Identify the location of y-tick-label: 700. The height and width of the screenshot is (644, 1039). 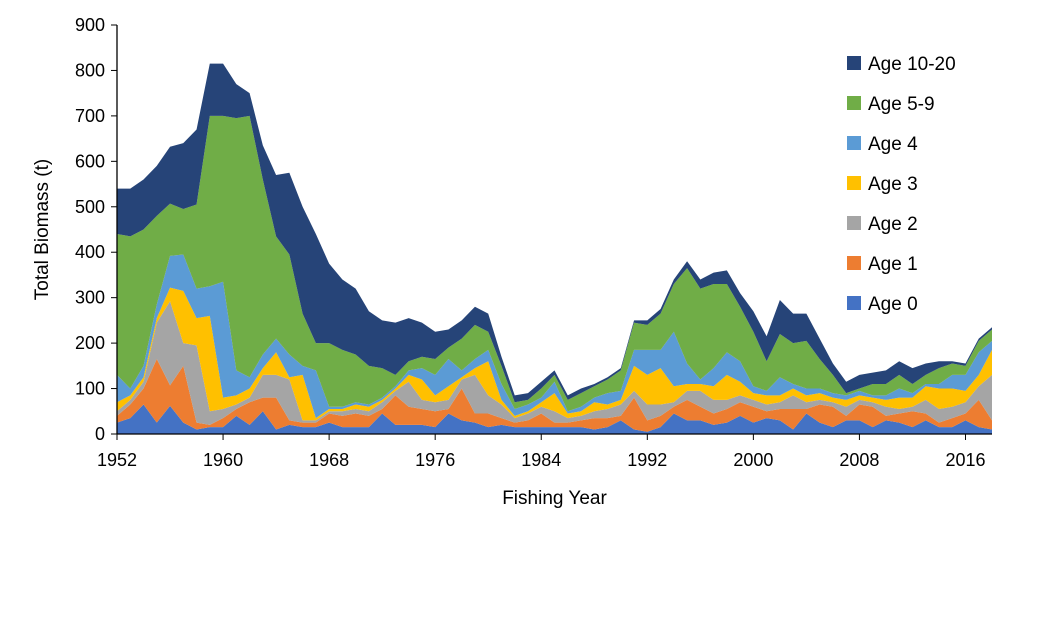
(90, 116).